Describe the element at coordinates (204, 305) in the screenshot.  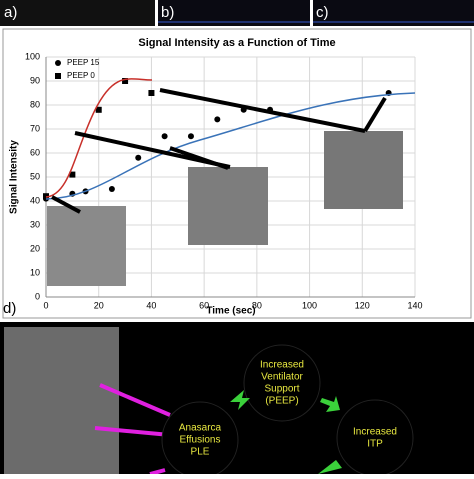
I see `x-tick-label: 60` at that location.